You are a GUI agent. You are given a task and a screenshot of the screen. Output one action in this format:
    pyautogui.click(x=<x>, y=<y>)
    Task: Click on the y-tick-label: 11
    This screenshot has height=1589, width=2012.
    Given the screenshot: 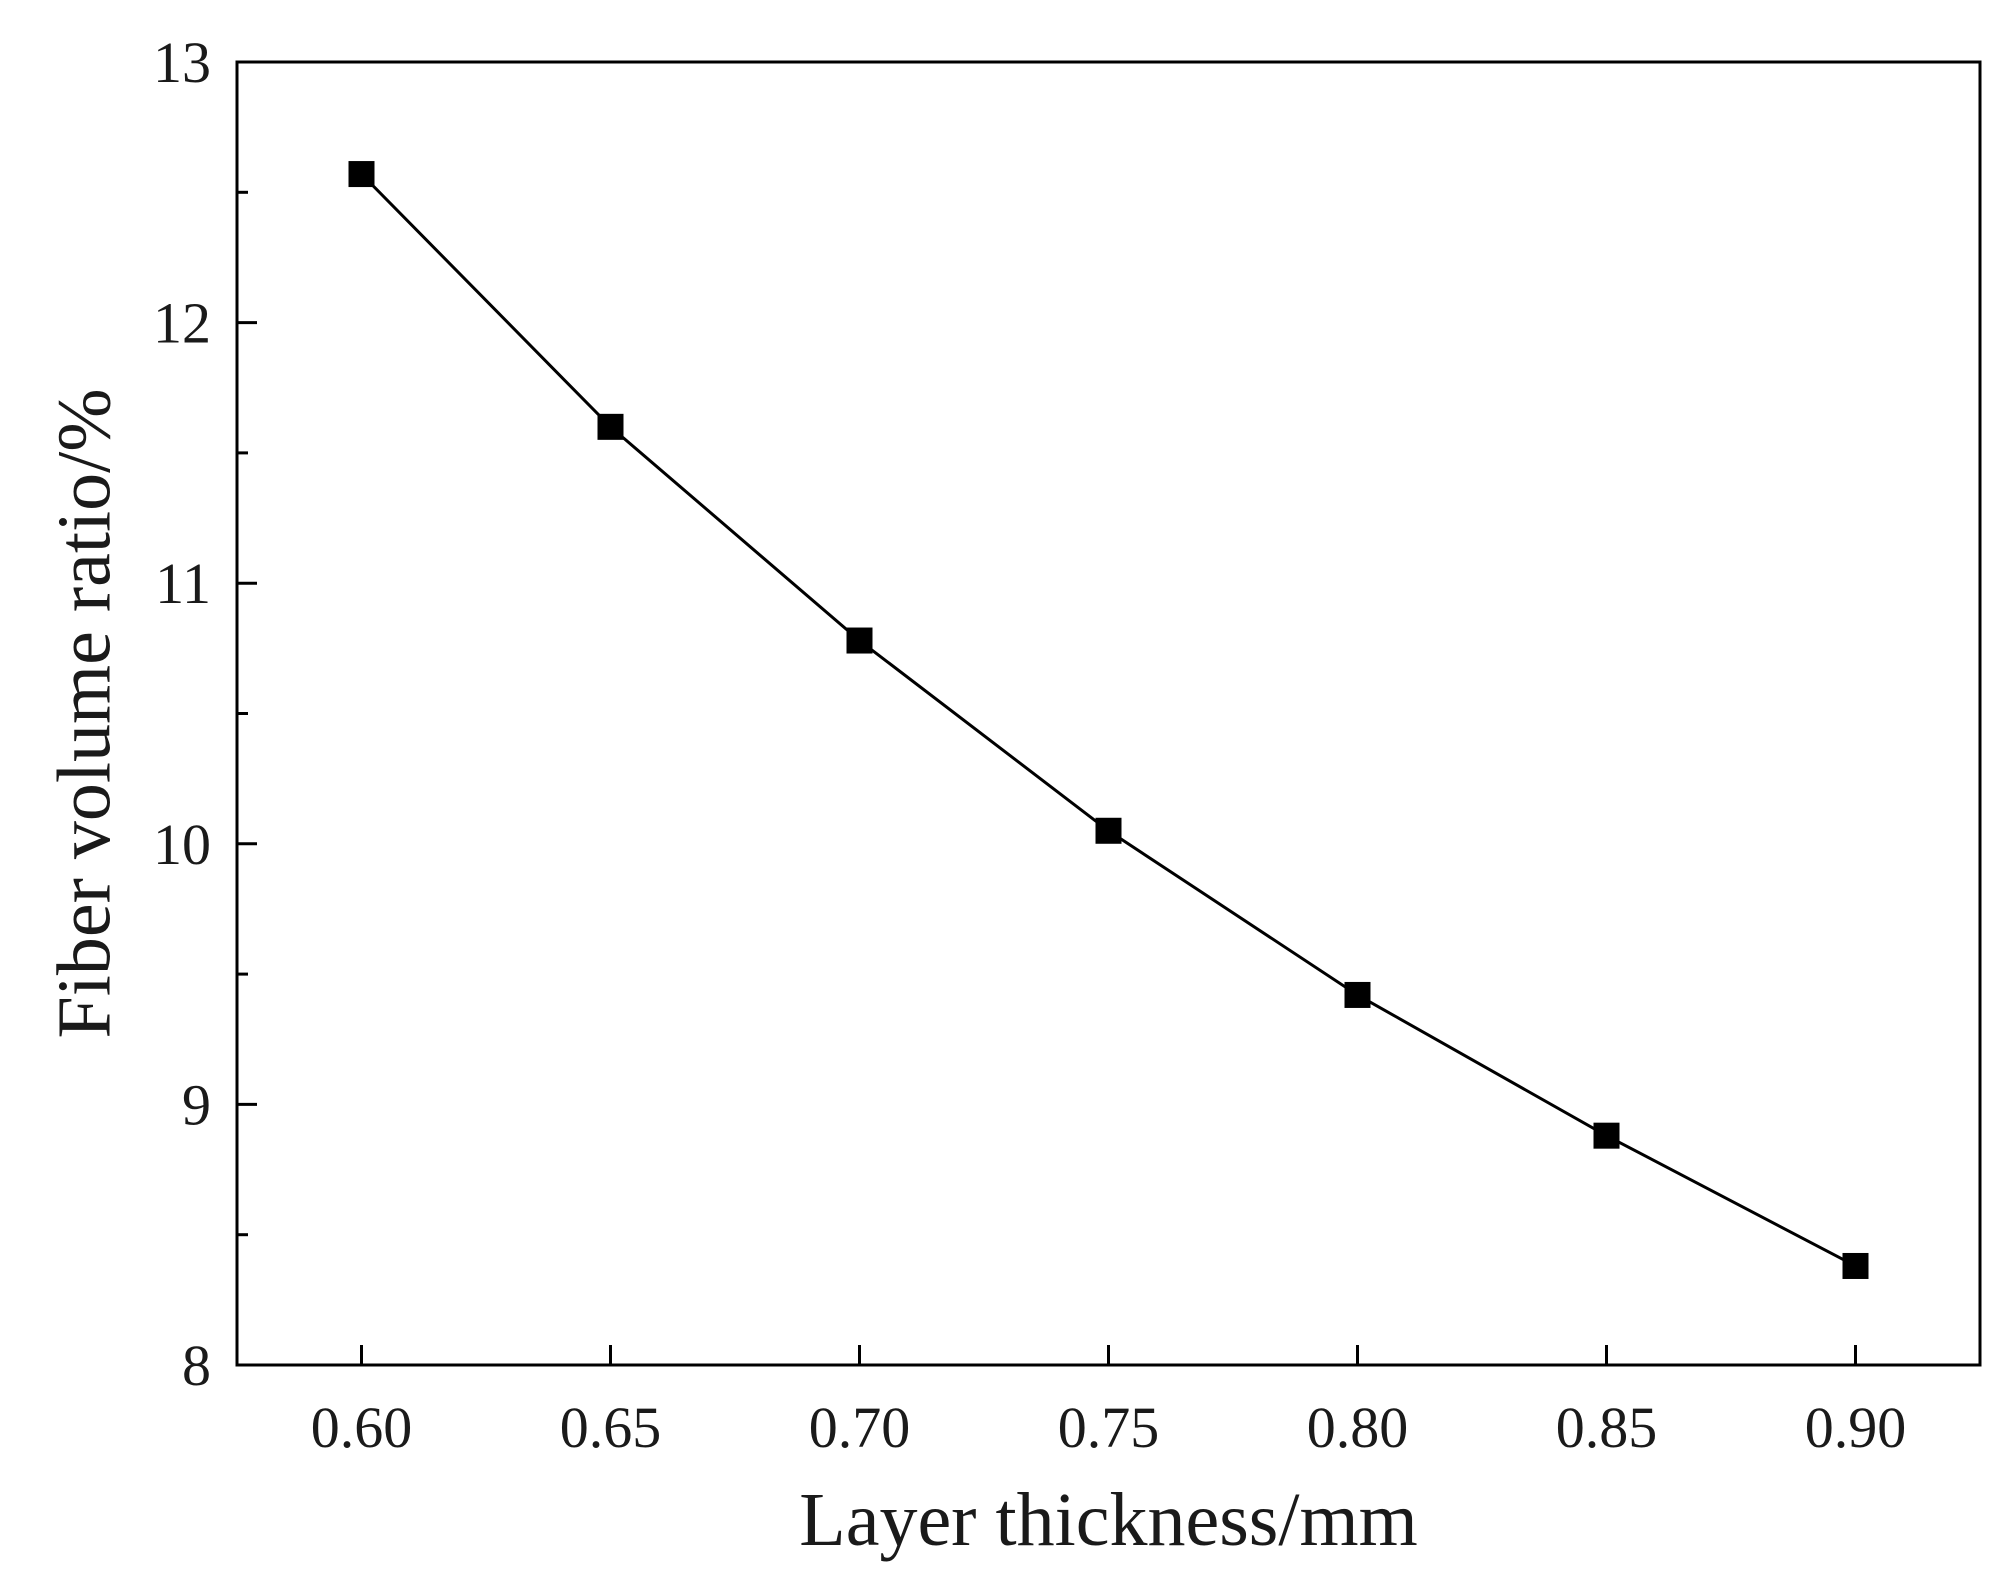 What is the action you would take?
    pyautogui.click(x=183, y=583)
    